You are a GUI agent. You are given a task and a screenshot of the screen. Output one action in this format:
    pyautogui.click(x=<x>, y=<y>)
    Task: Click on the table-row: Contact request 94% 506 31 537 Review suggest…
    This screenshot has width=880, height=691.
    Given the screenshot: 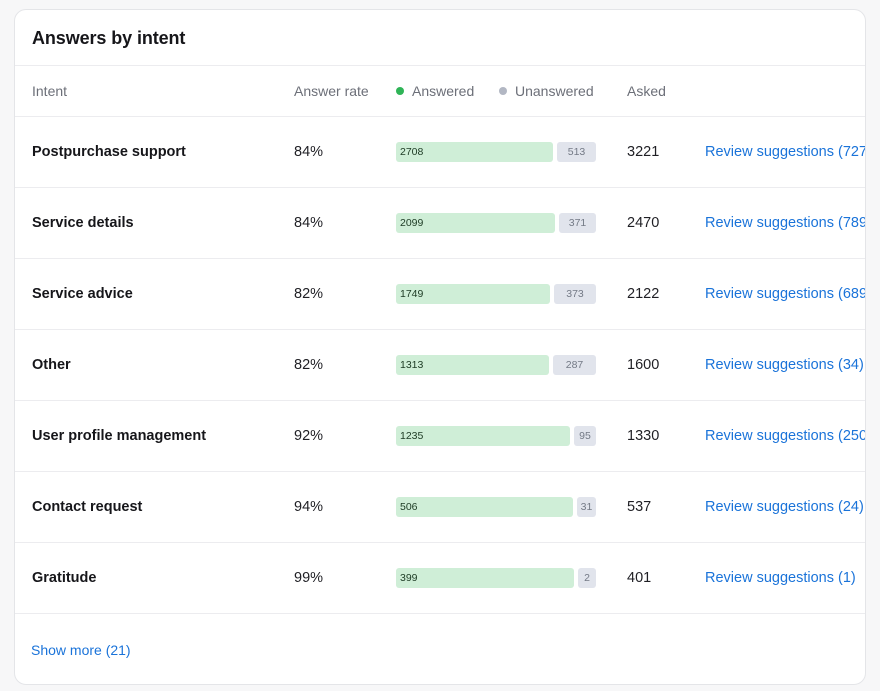 What is the action you would take?
    pyautogui.click(x=440, y=507)
    